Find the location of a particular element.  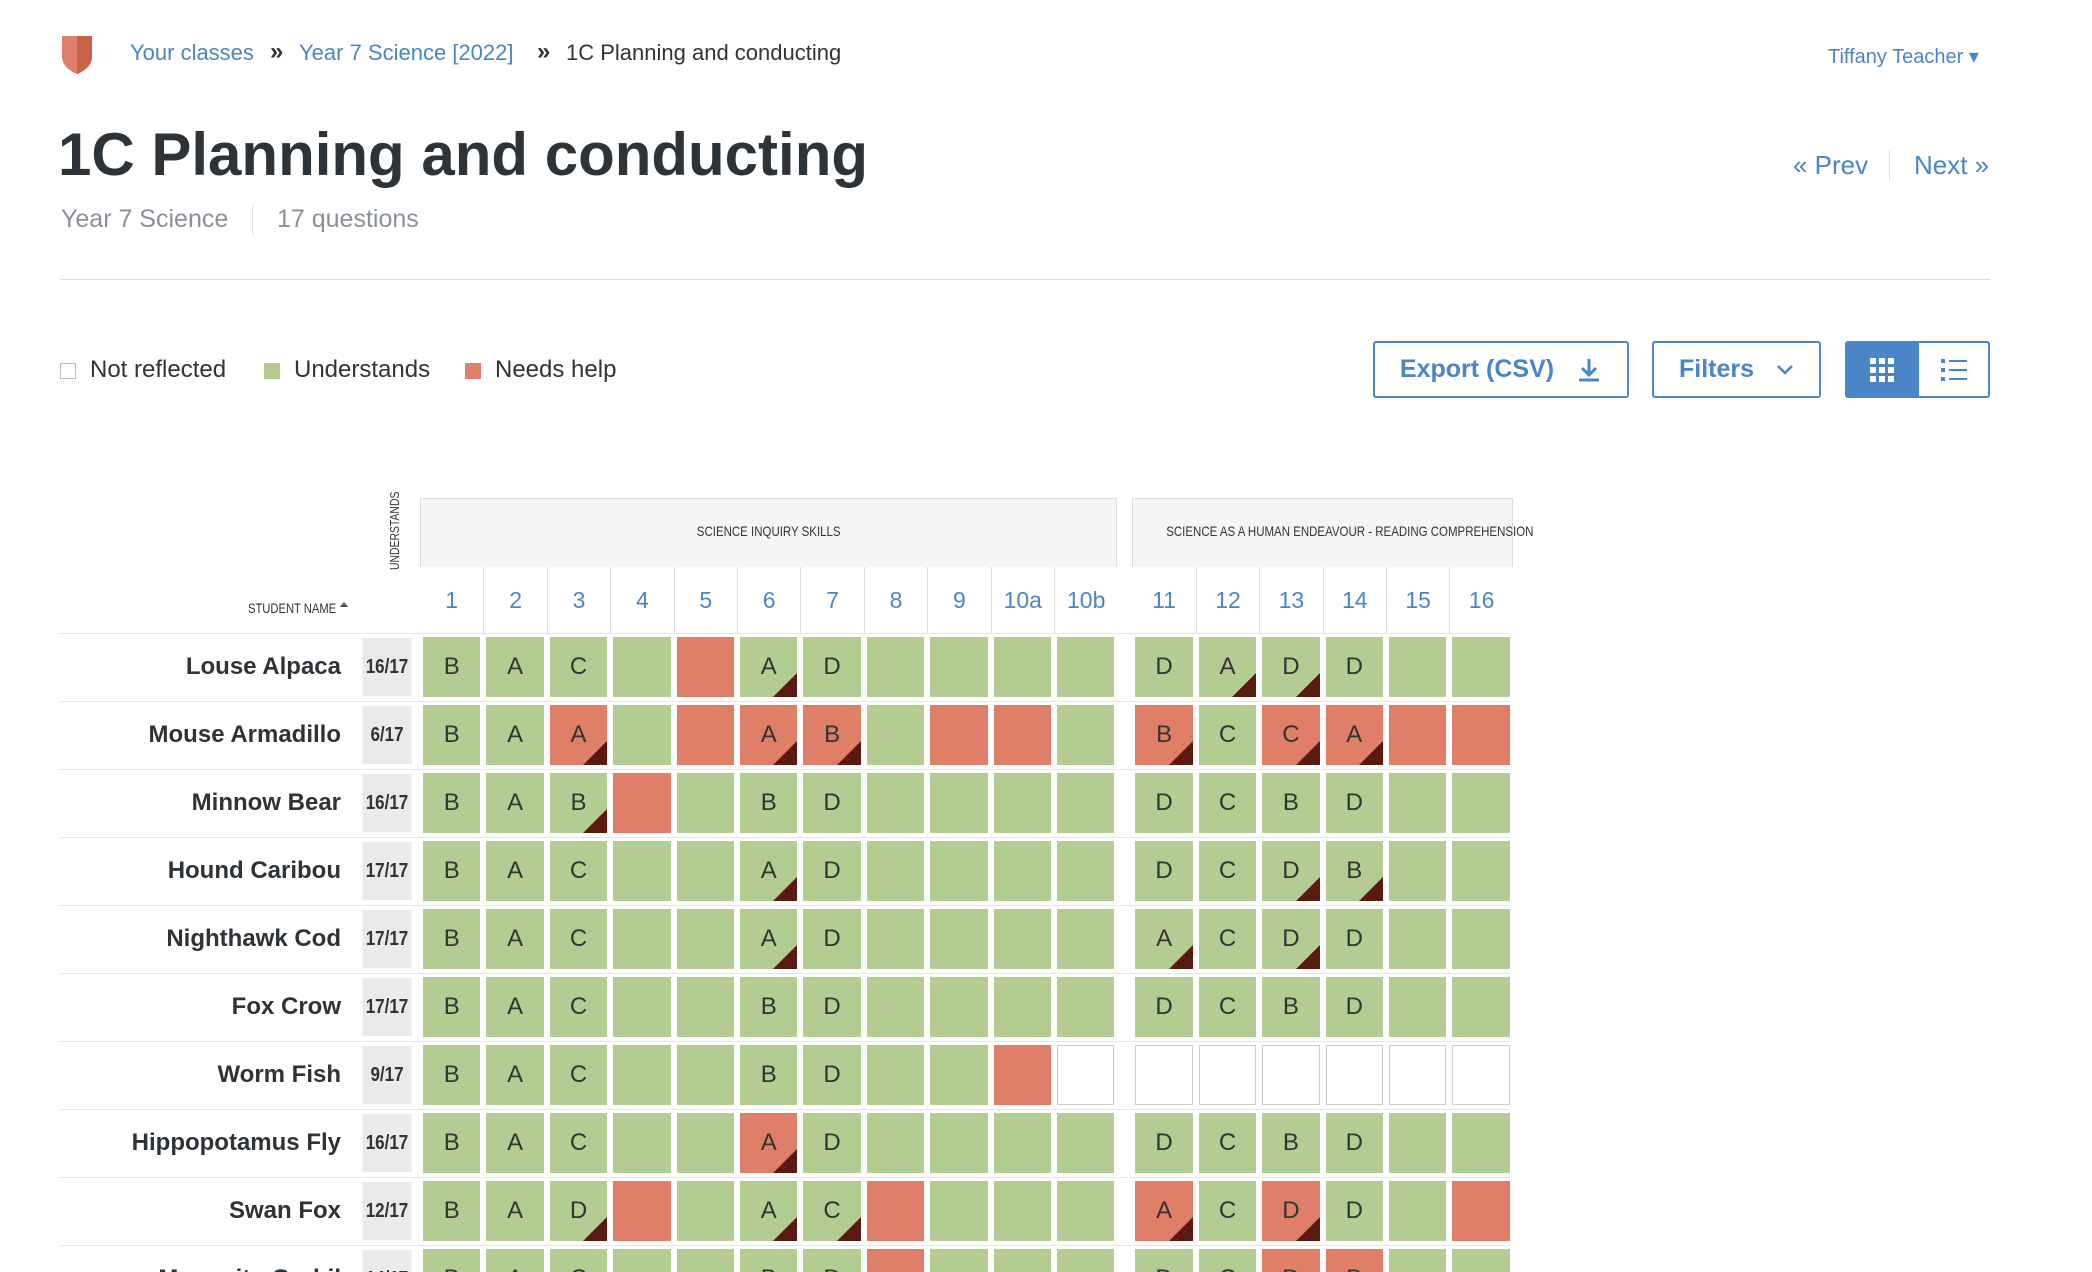

column-header: UNDERSTANDS is located at coordinates (394, 530).